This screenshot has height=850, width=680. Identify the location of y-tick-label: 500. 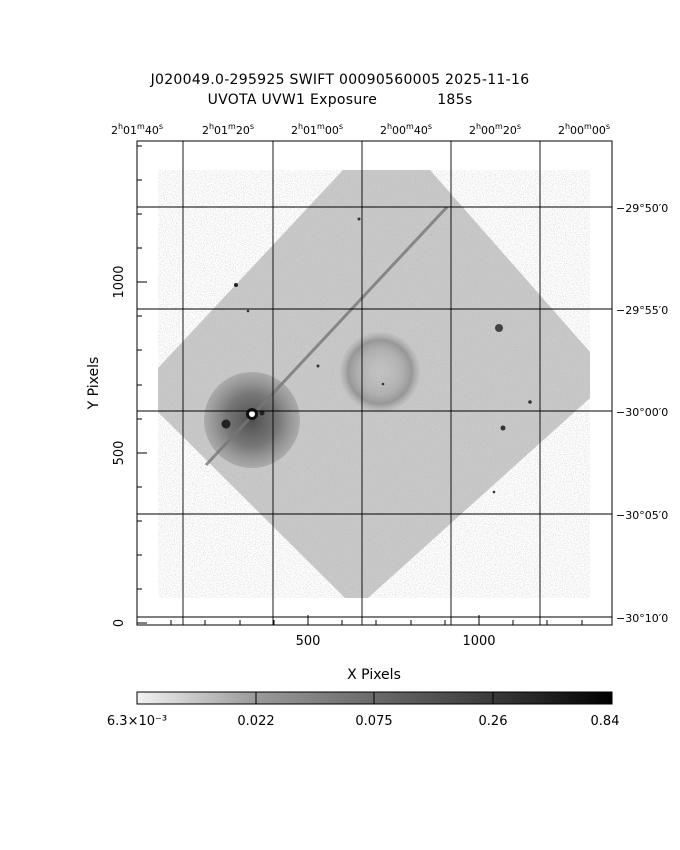
(119, 453).